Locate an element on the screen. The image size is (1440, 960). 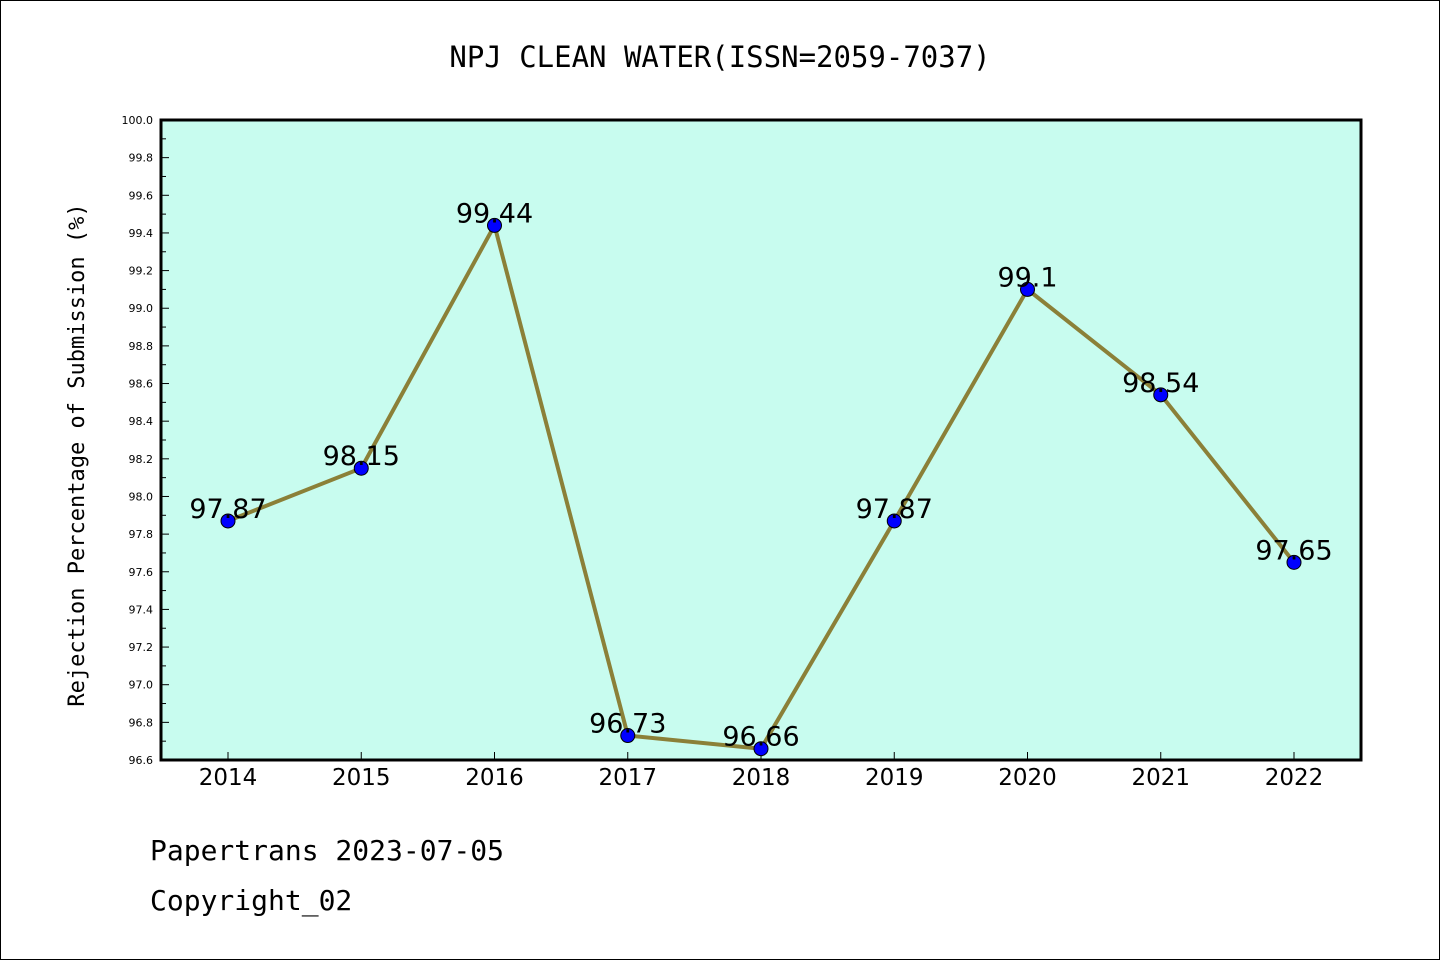
x-tick-label: 2015 is located at coordinates (361, 778).